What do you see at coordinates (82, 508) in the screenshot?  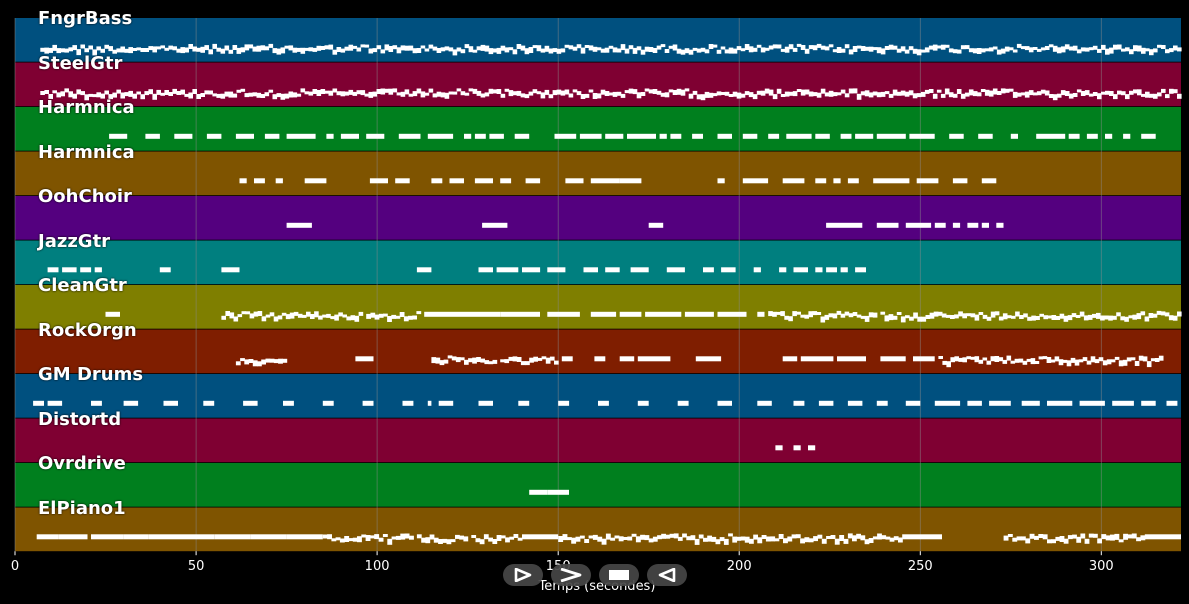 I see `track-label: ElPiano1` at bounding box center [82, 508].